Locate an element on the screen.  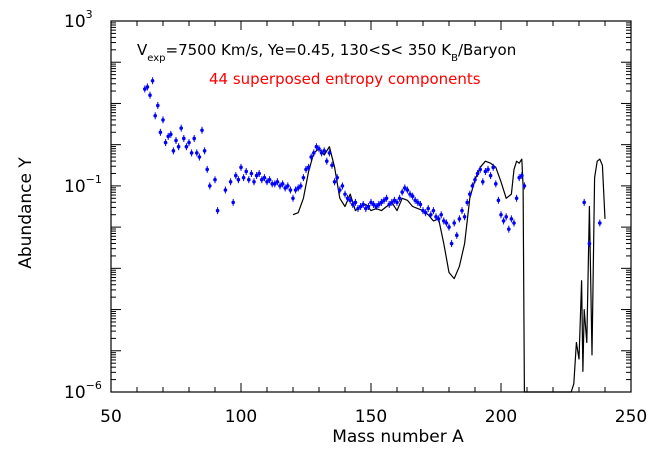
y-axis-label: Abundance Y is located at coordinates (26, 213).